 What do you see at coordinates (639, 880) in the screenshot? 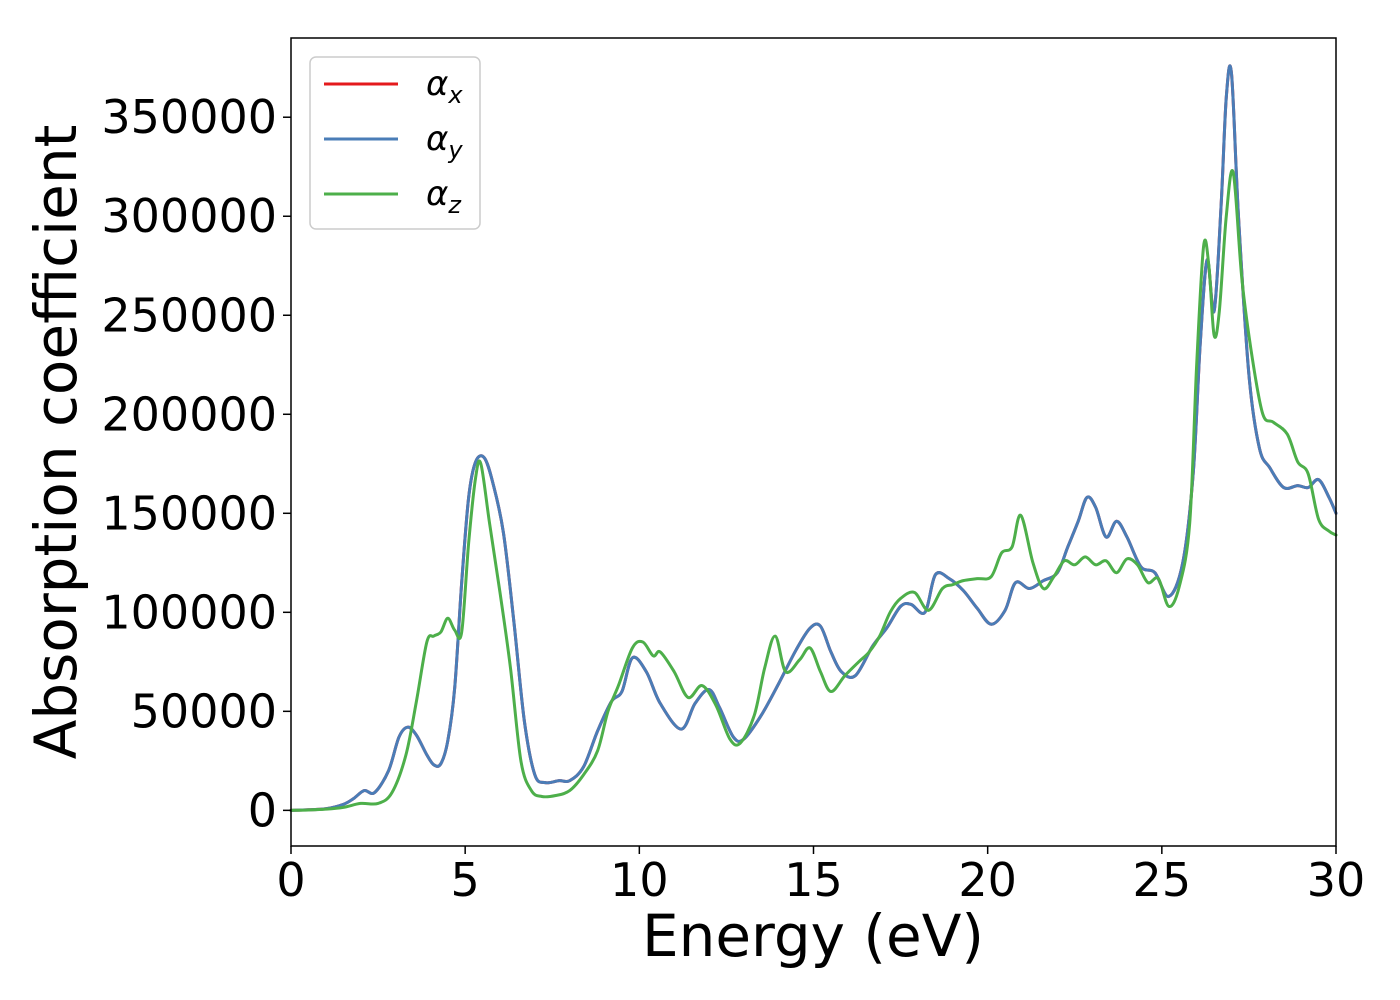
I see `x-tick-label: 10` at bounding box center [639, 880].